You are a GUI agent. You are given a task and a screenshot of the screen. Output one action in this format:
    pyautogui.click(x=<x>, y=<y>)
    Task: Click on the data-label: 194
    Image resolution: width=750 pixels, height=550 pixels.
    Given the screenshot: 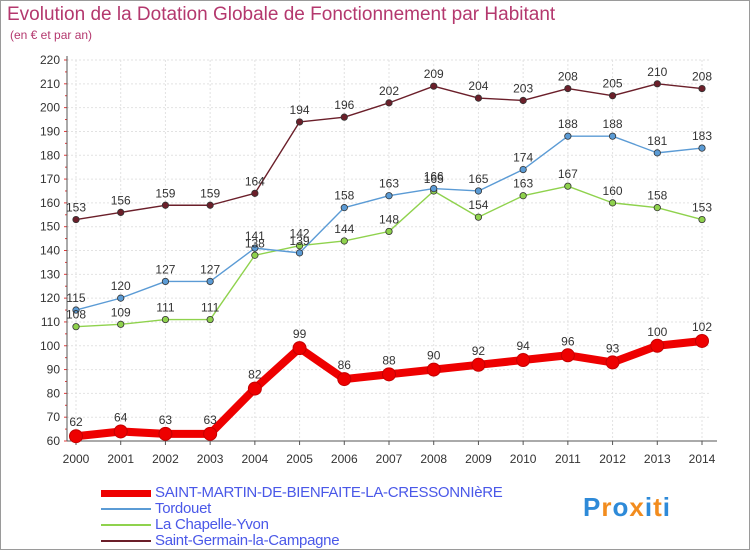 What is the action you would take?
    pyautogui.click(x=300, y=110)
    